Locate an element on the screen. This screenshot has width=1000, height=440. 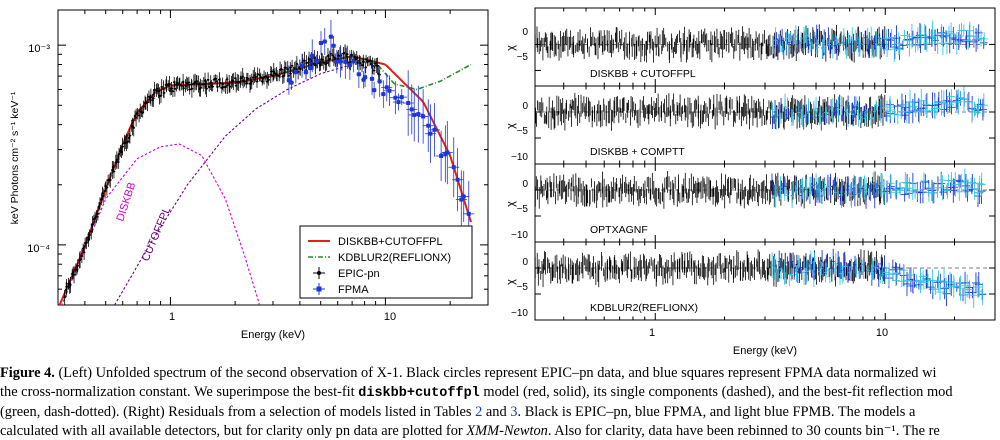
res-ylabel-2: χ is located at coordinates (511, 126).